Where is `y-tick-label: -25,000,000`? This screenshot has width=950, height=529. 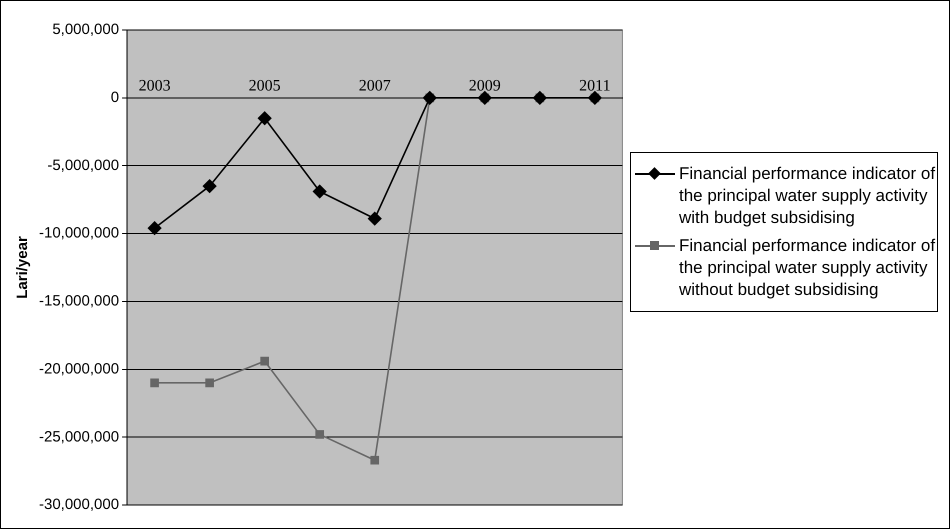 y-tick-label: -25,000,000 is located at coordinates (79, 437).